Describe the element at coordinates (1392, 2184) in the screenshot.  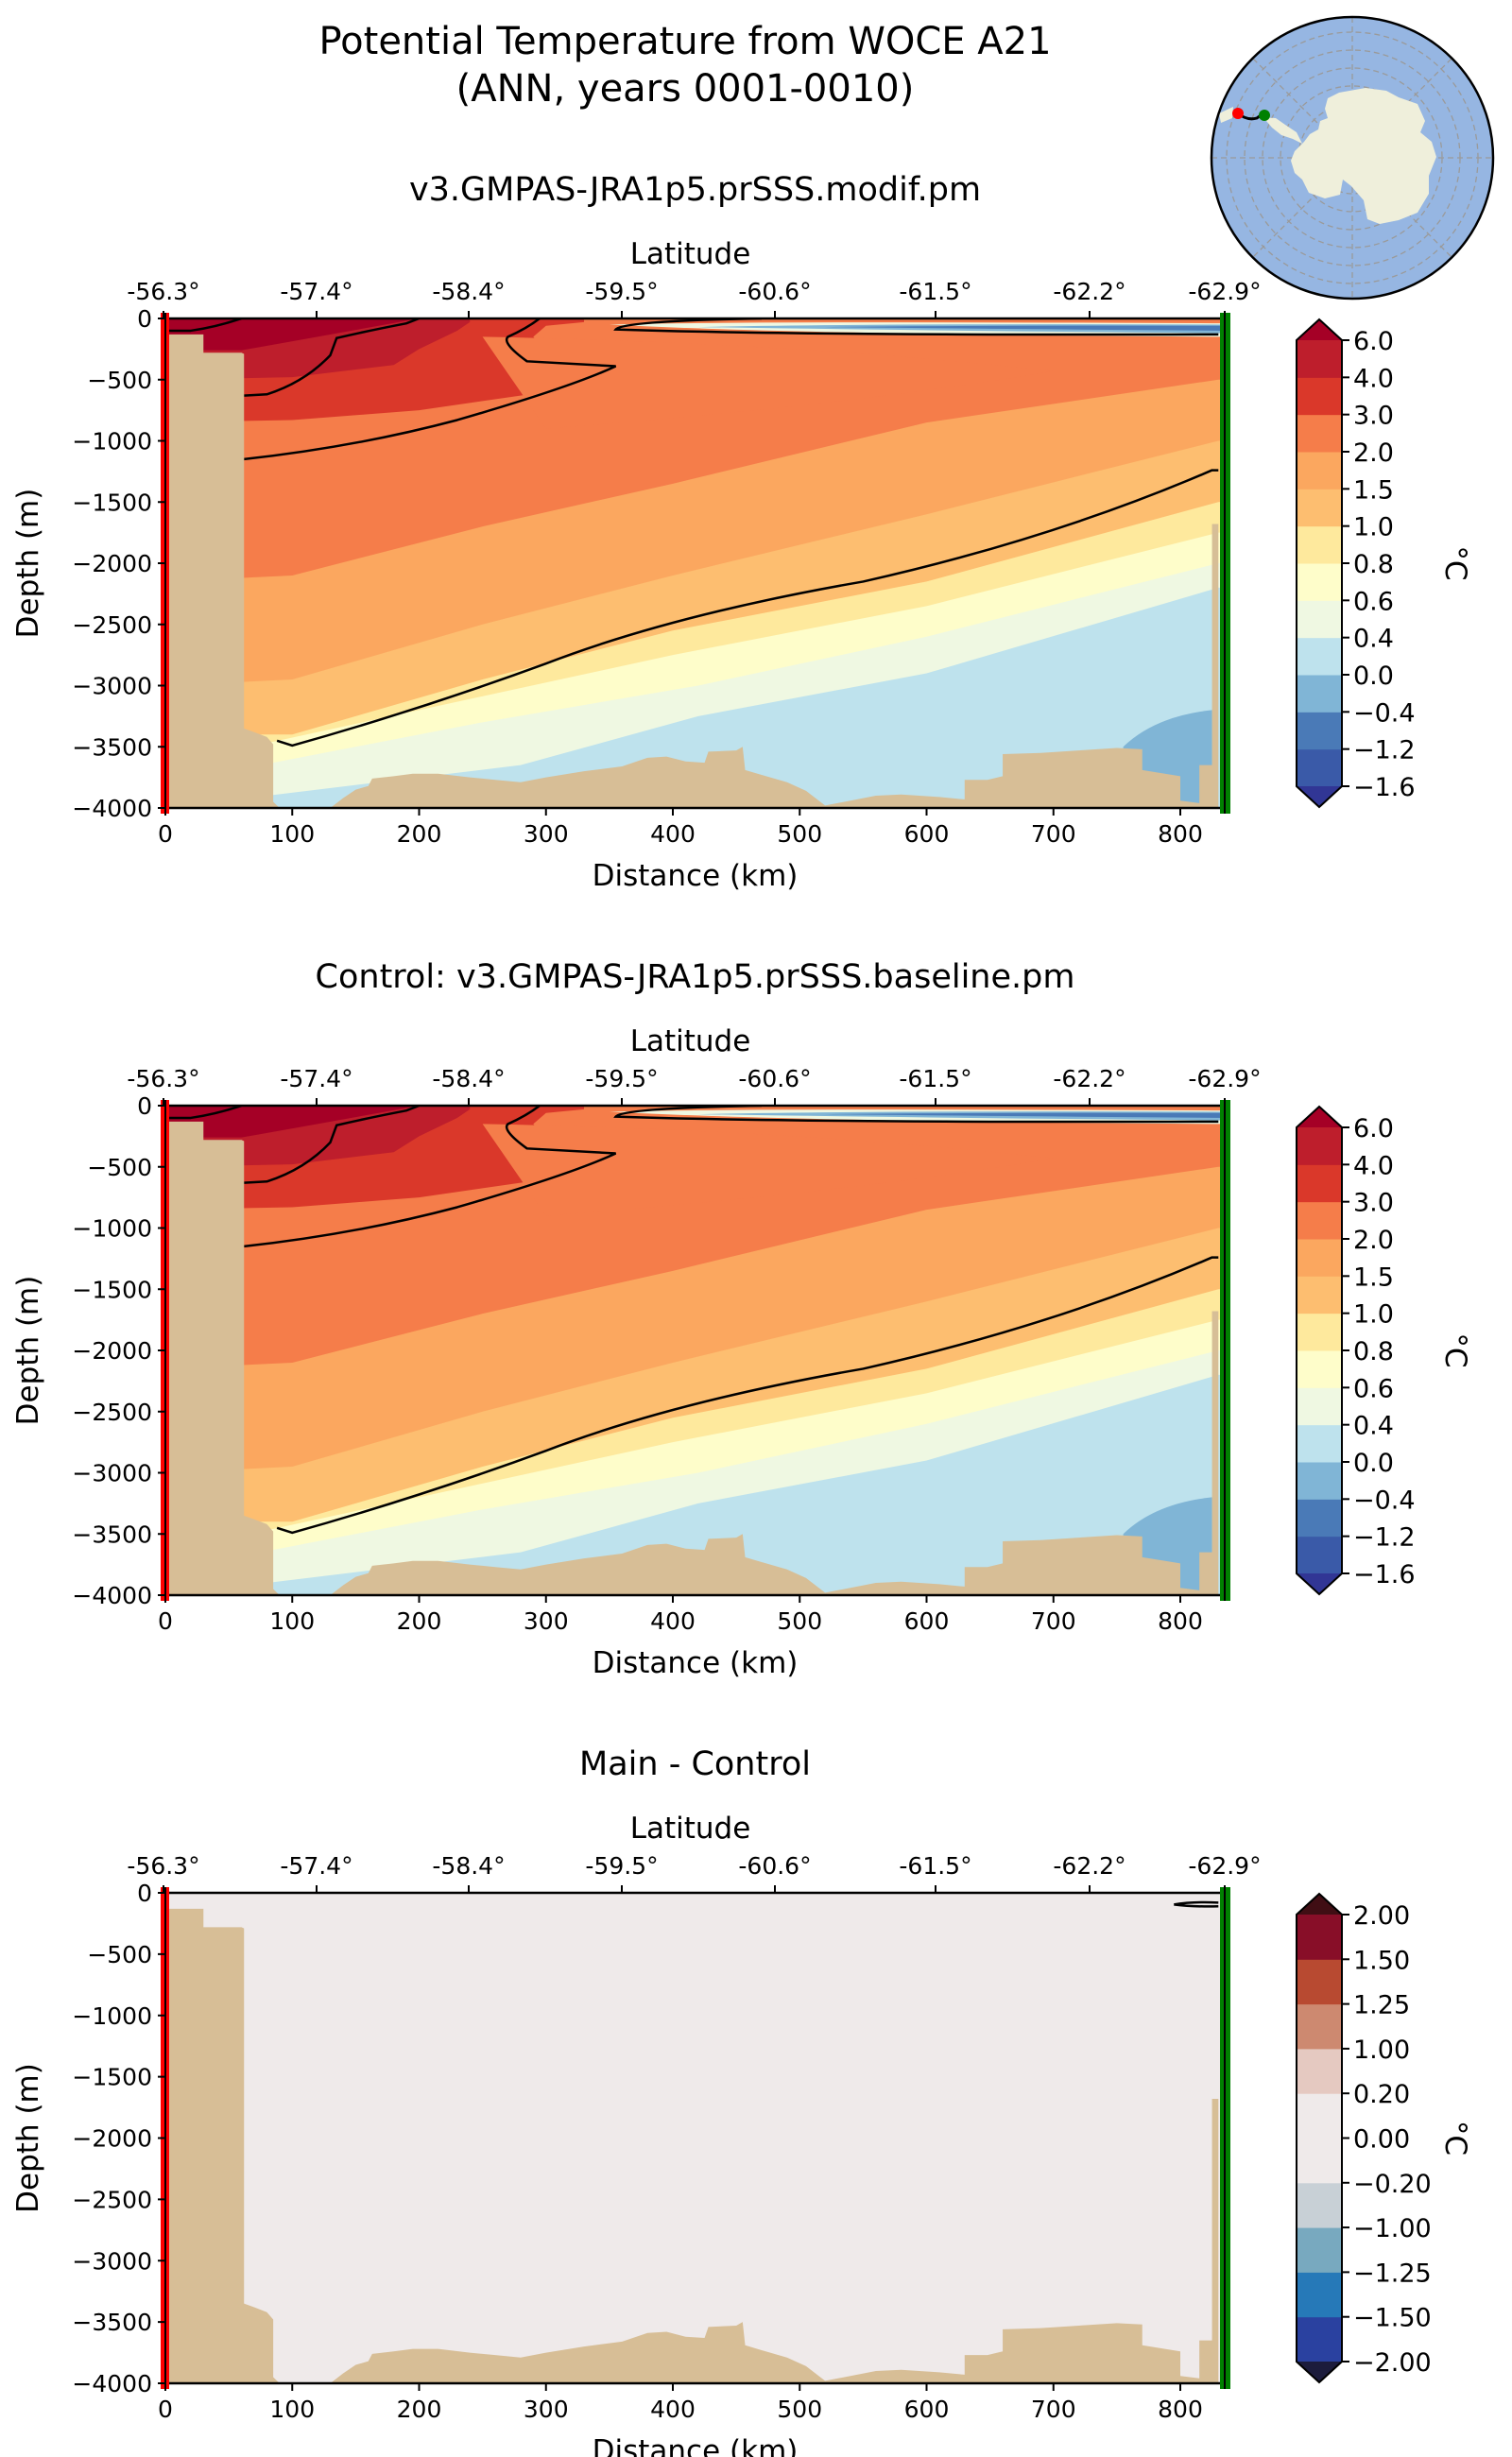
I see `colorbar-tick-label: −0.20` at that location.